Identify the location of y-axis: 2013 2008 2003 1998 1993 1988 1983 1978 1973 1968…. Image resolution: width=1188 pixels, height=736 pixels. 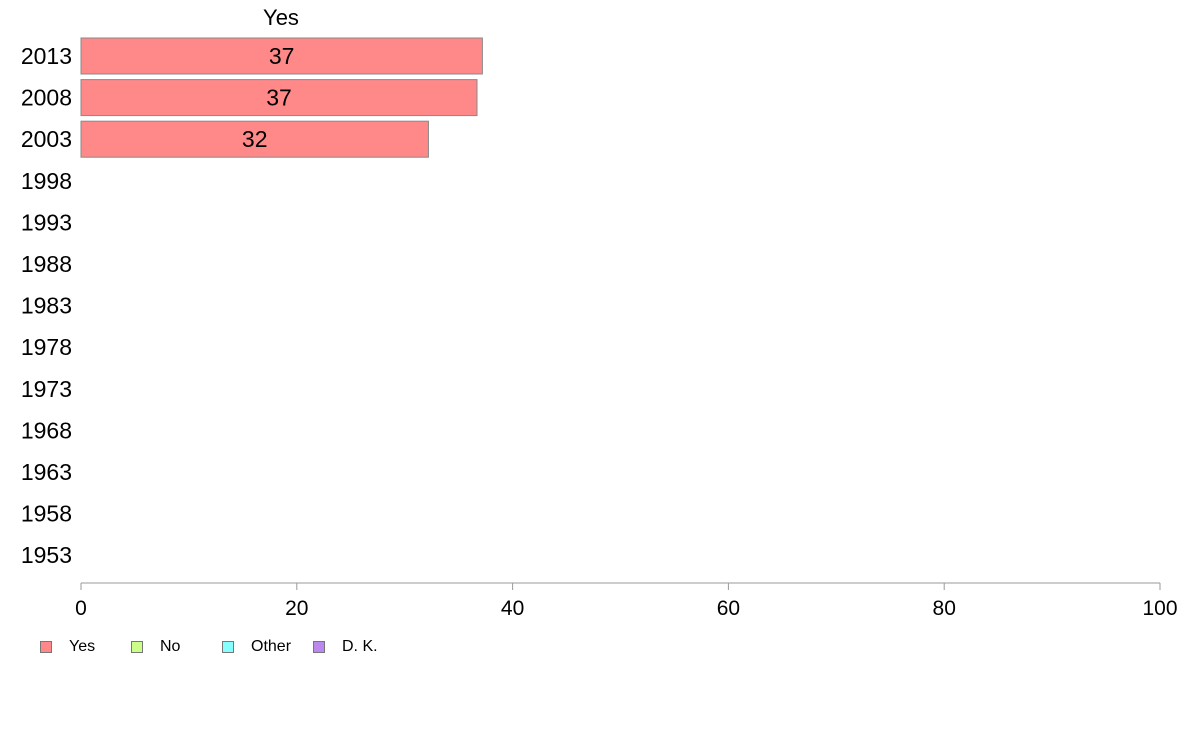
(46, 305).